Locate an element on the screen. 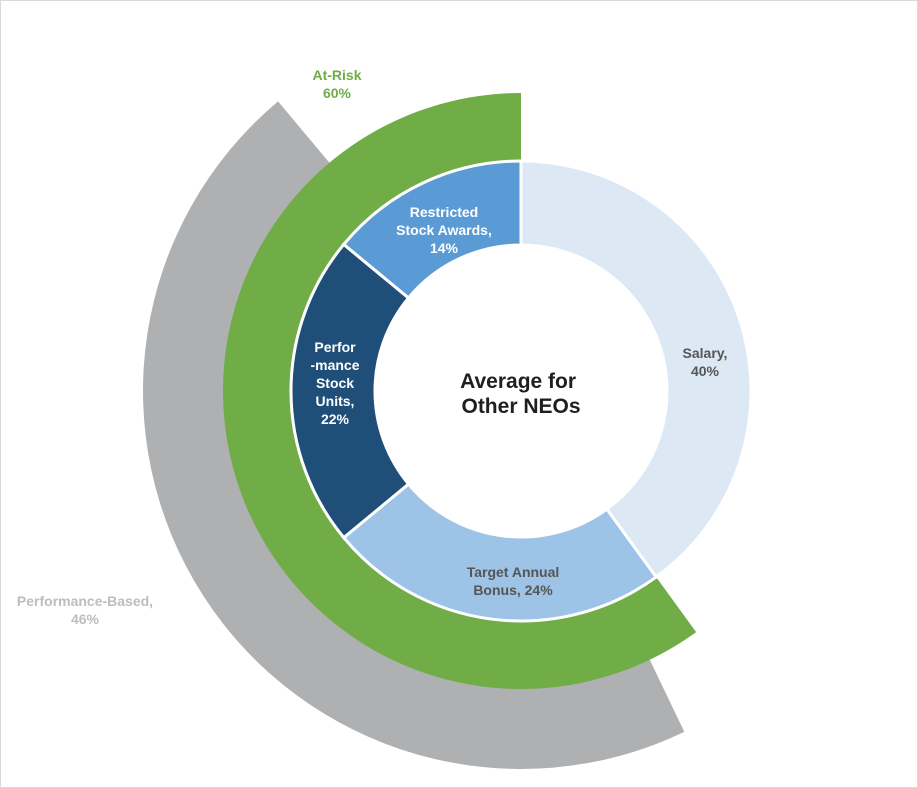 Image resolution: width=918 pixels, height=788 pixels. performance-stock-units-slice is located at coordinates (350, 391).